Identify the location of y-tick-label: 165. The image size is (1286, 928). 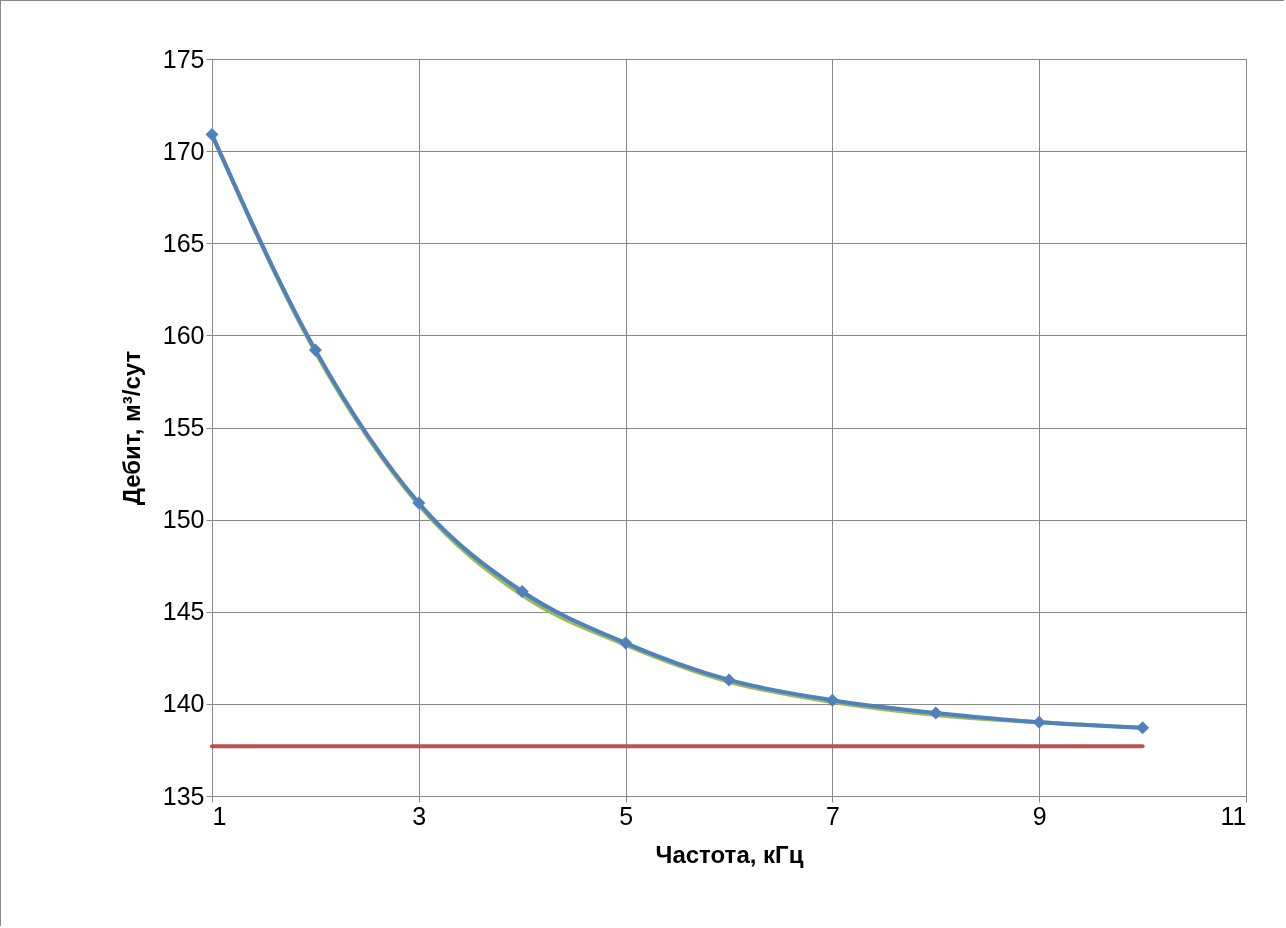
(183, 242).